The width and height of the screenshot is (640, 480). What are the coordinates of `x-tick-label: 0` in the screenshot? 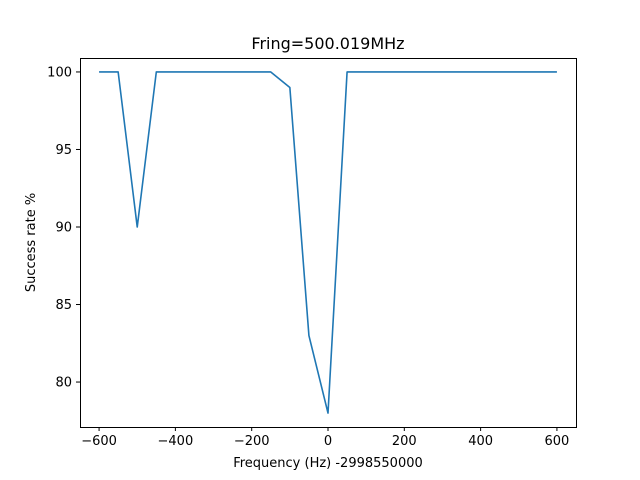 It's located at (328, 441).